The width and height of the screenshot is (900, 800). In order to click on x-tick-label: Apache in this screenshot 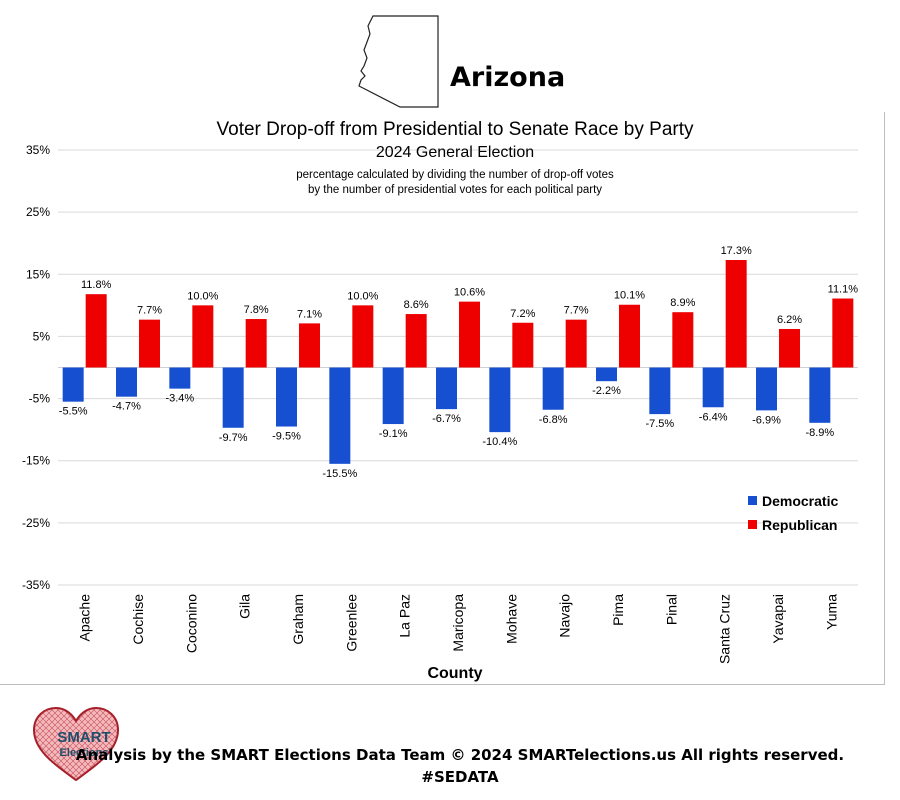, I will do `click(85, 618)`.